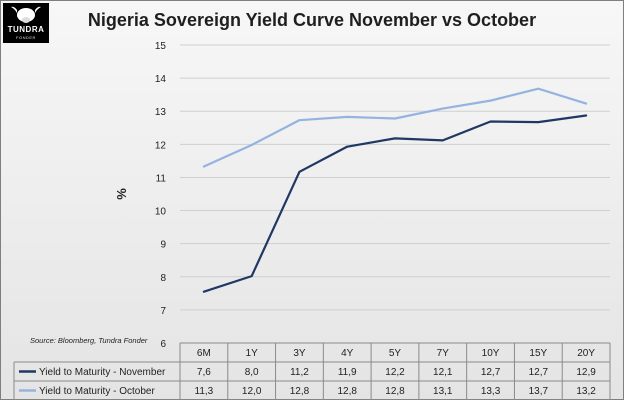 Image resolution: width=624 pixels, height=400 pixels. I want to click on logo-brand: TUNDRA, so click(26, 29).